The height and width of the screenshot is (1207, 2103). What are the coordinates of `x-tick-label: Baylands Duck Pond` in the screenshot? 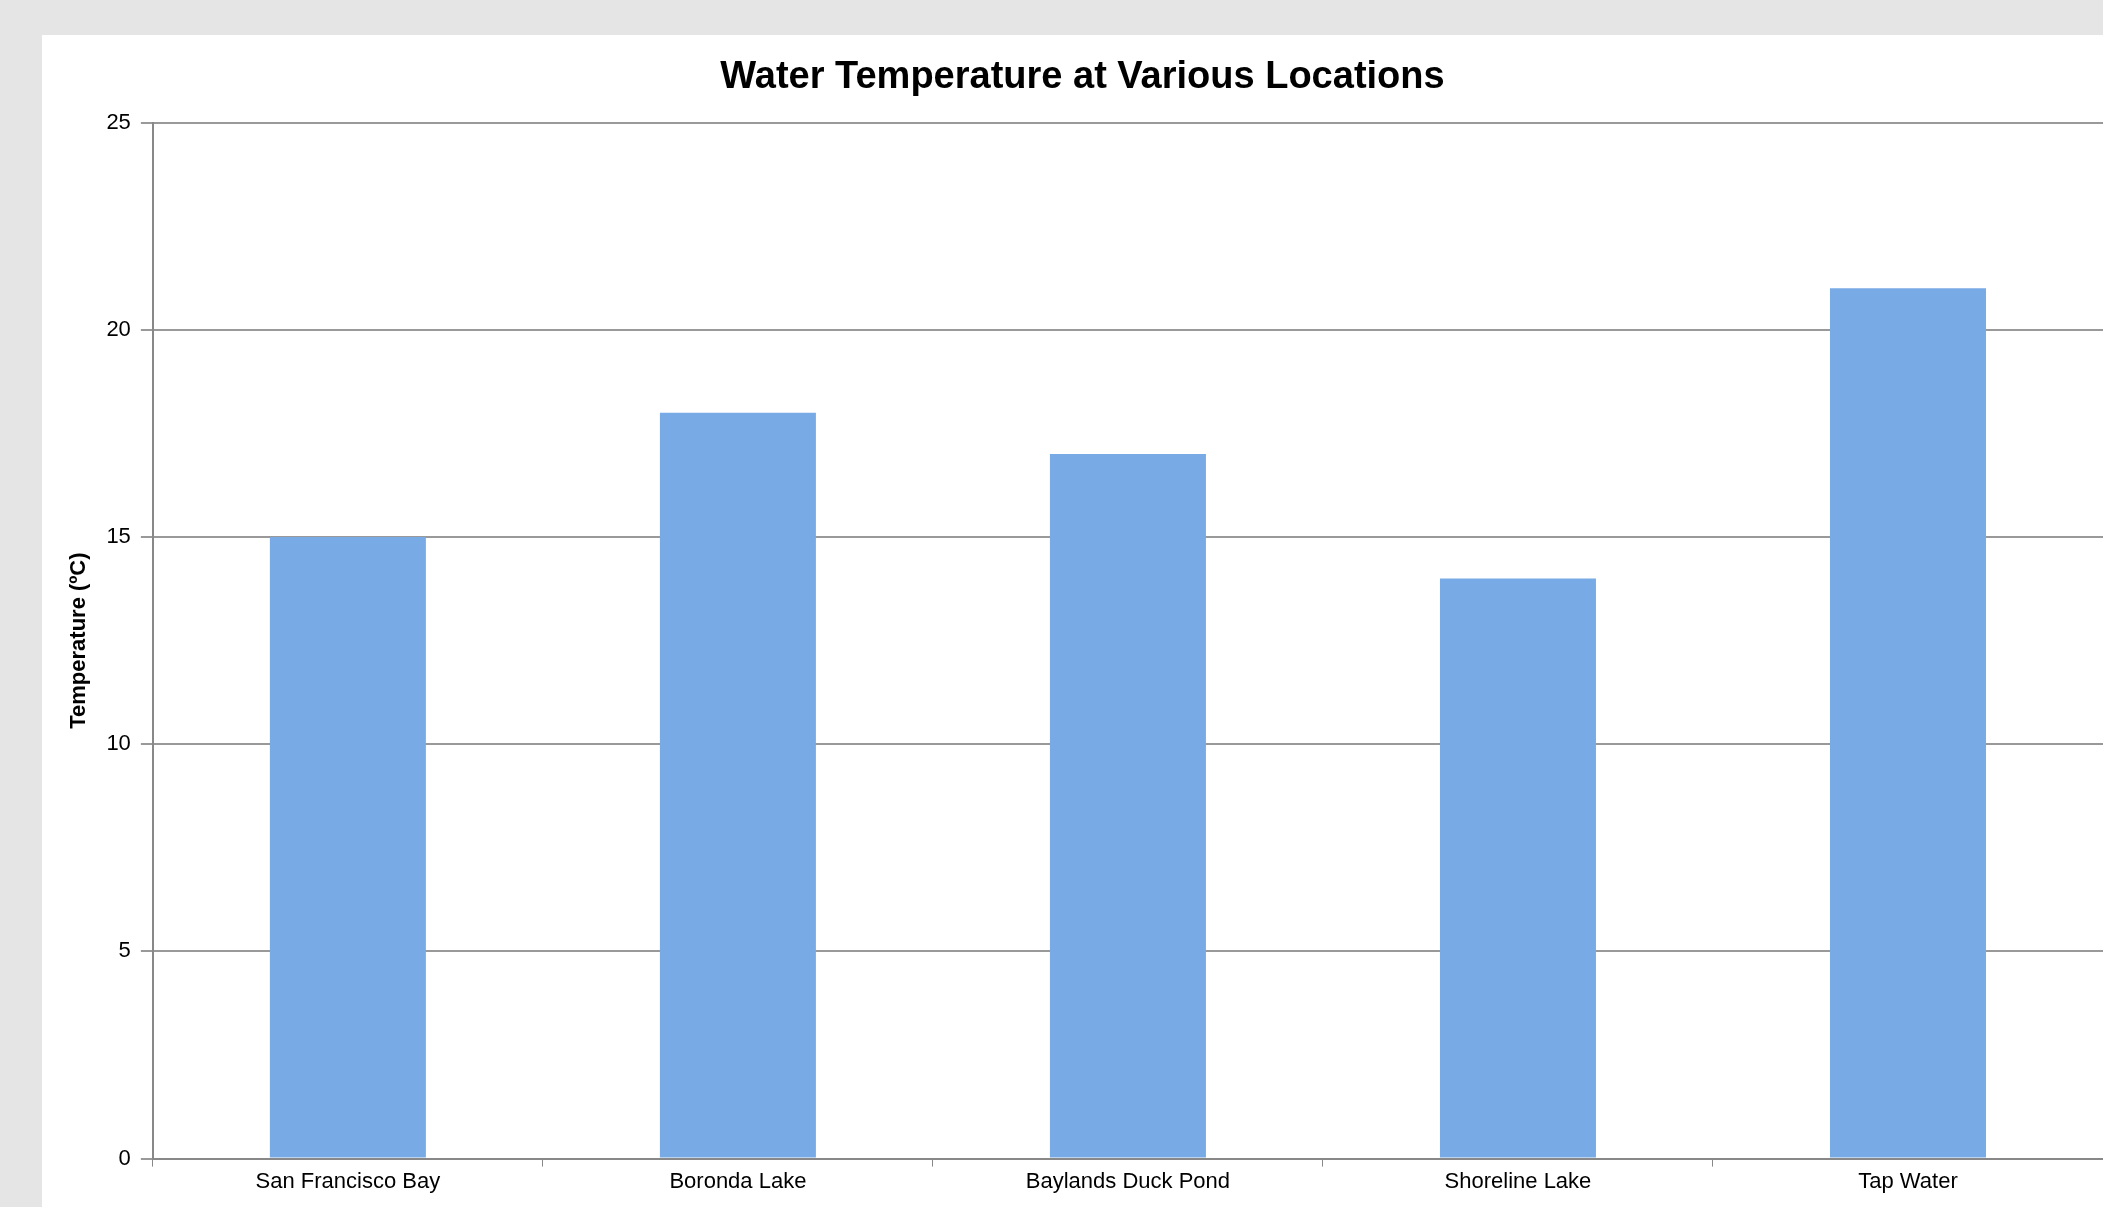 It's located at (1128, 1180).